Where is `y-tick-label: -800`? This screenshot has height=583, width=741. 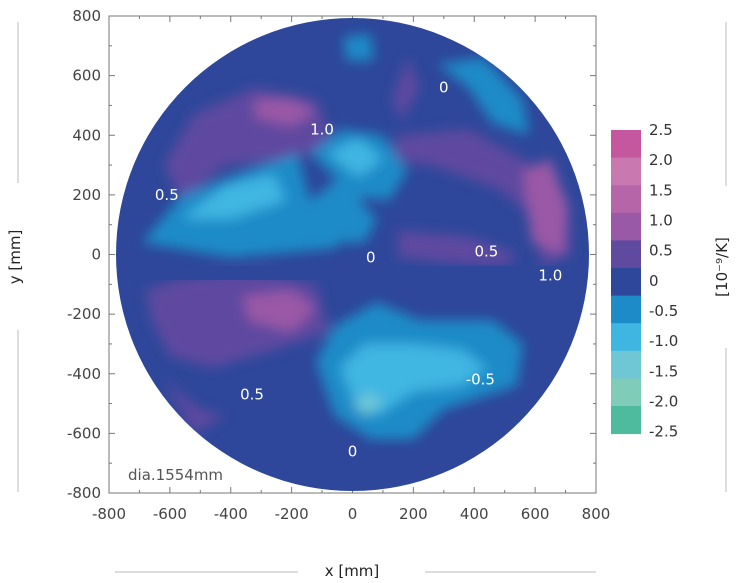
y-tick-label: -800 is located at coordinates (84, 493).